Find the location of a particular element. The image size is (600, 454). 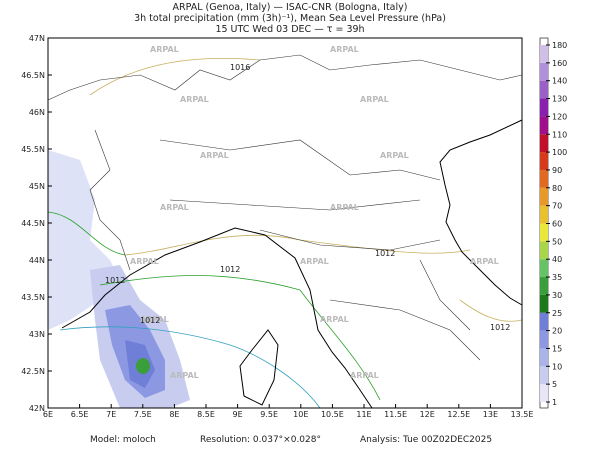

colorbar-label: 50 is located at coordinates (557, 241).